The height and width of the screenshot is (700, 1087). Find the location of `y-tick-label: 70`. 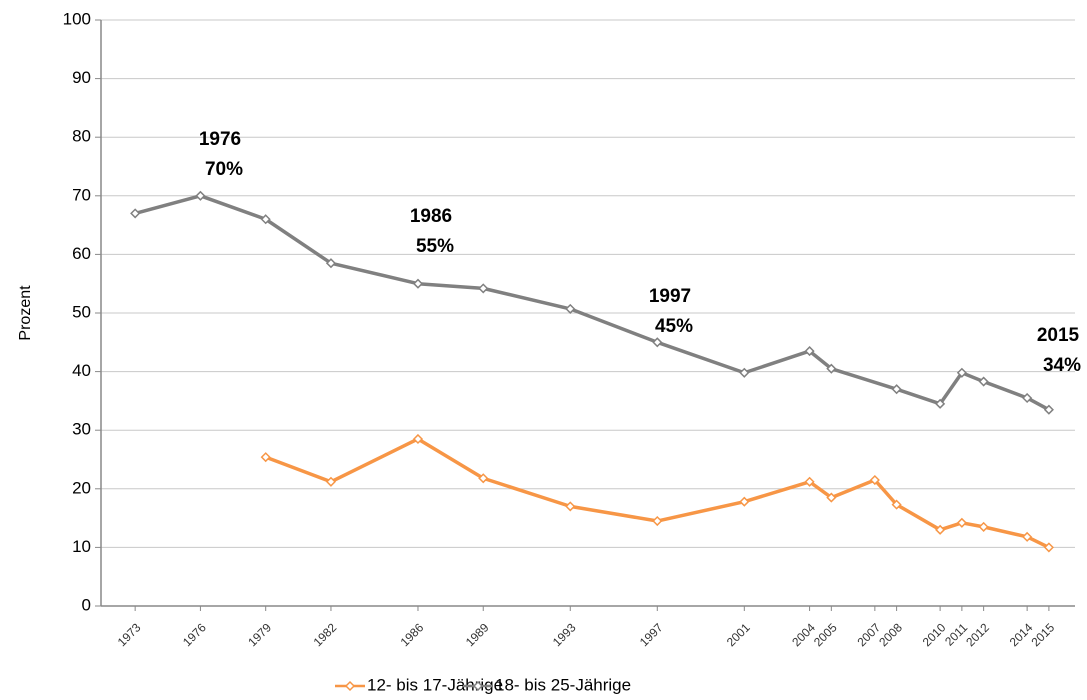

y-tick-label: 70 is located at coordinates (81, 194).